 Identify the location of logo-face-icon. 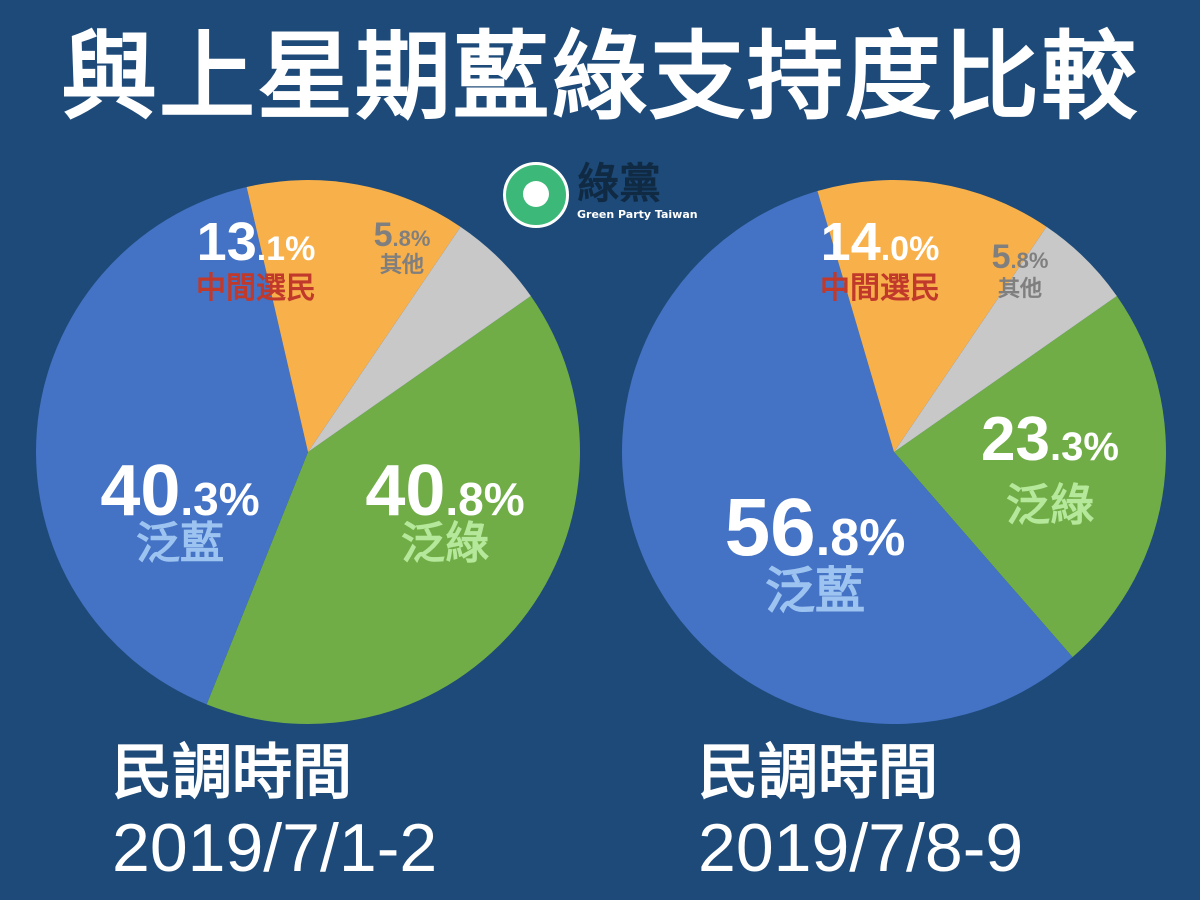
(536, 194).